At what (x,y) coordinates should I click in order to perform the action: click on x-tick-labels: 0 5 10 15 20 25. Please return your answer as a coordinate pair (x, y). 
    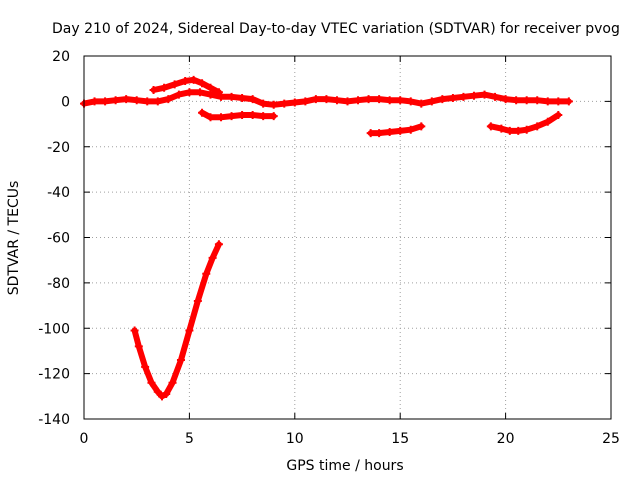
    Looking at the image, I should click on (350, 439).